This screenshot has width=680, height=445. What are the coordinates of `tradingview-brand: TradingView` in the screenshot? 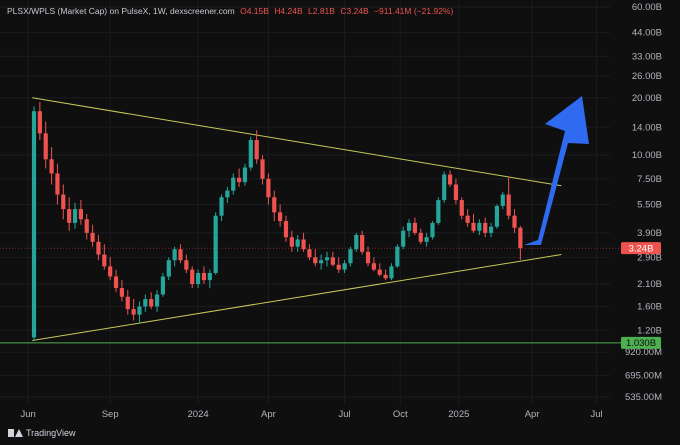 It's located at (42, 433).